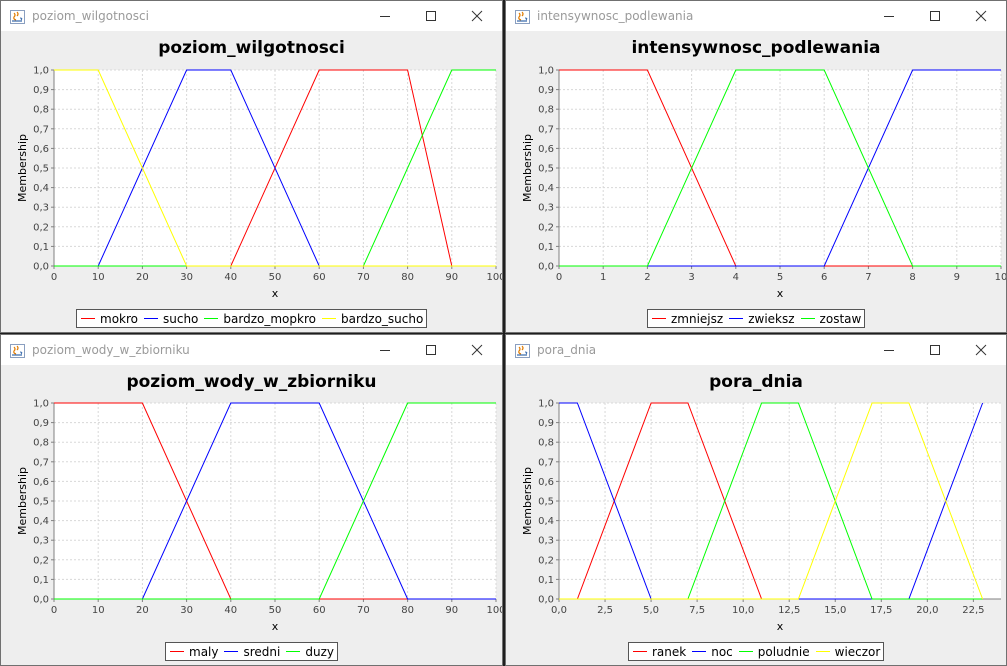  I want to click on x-tick-label: 17,5, so click(881, 610).